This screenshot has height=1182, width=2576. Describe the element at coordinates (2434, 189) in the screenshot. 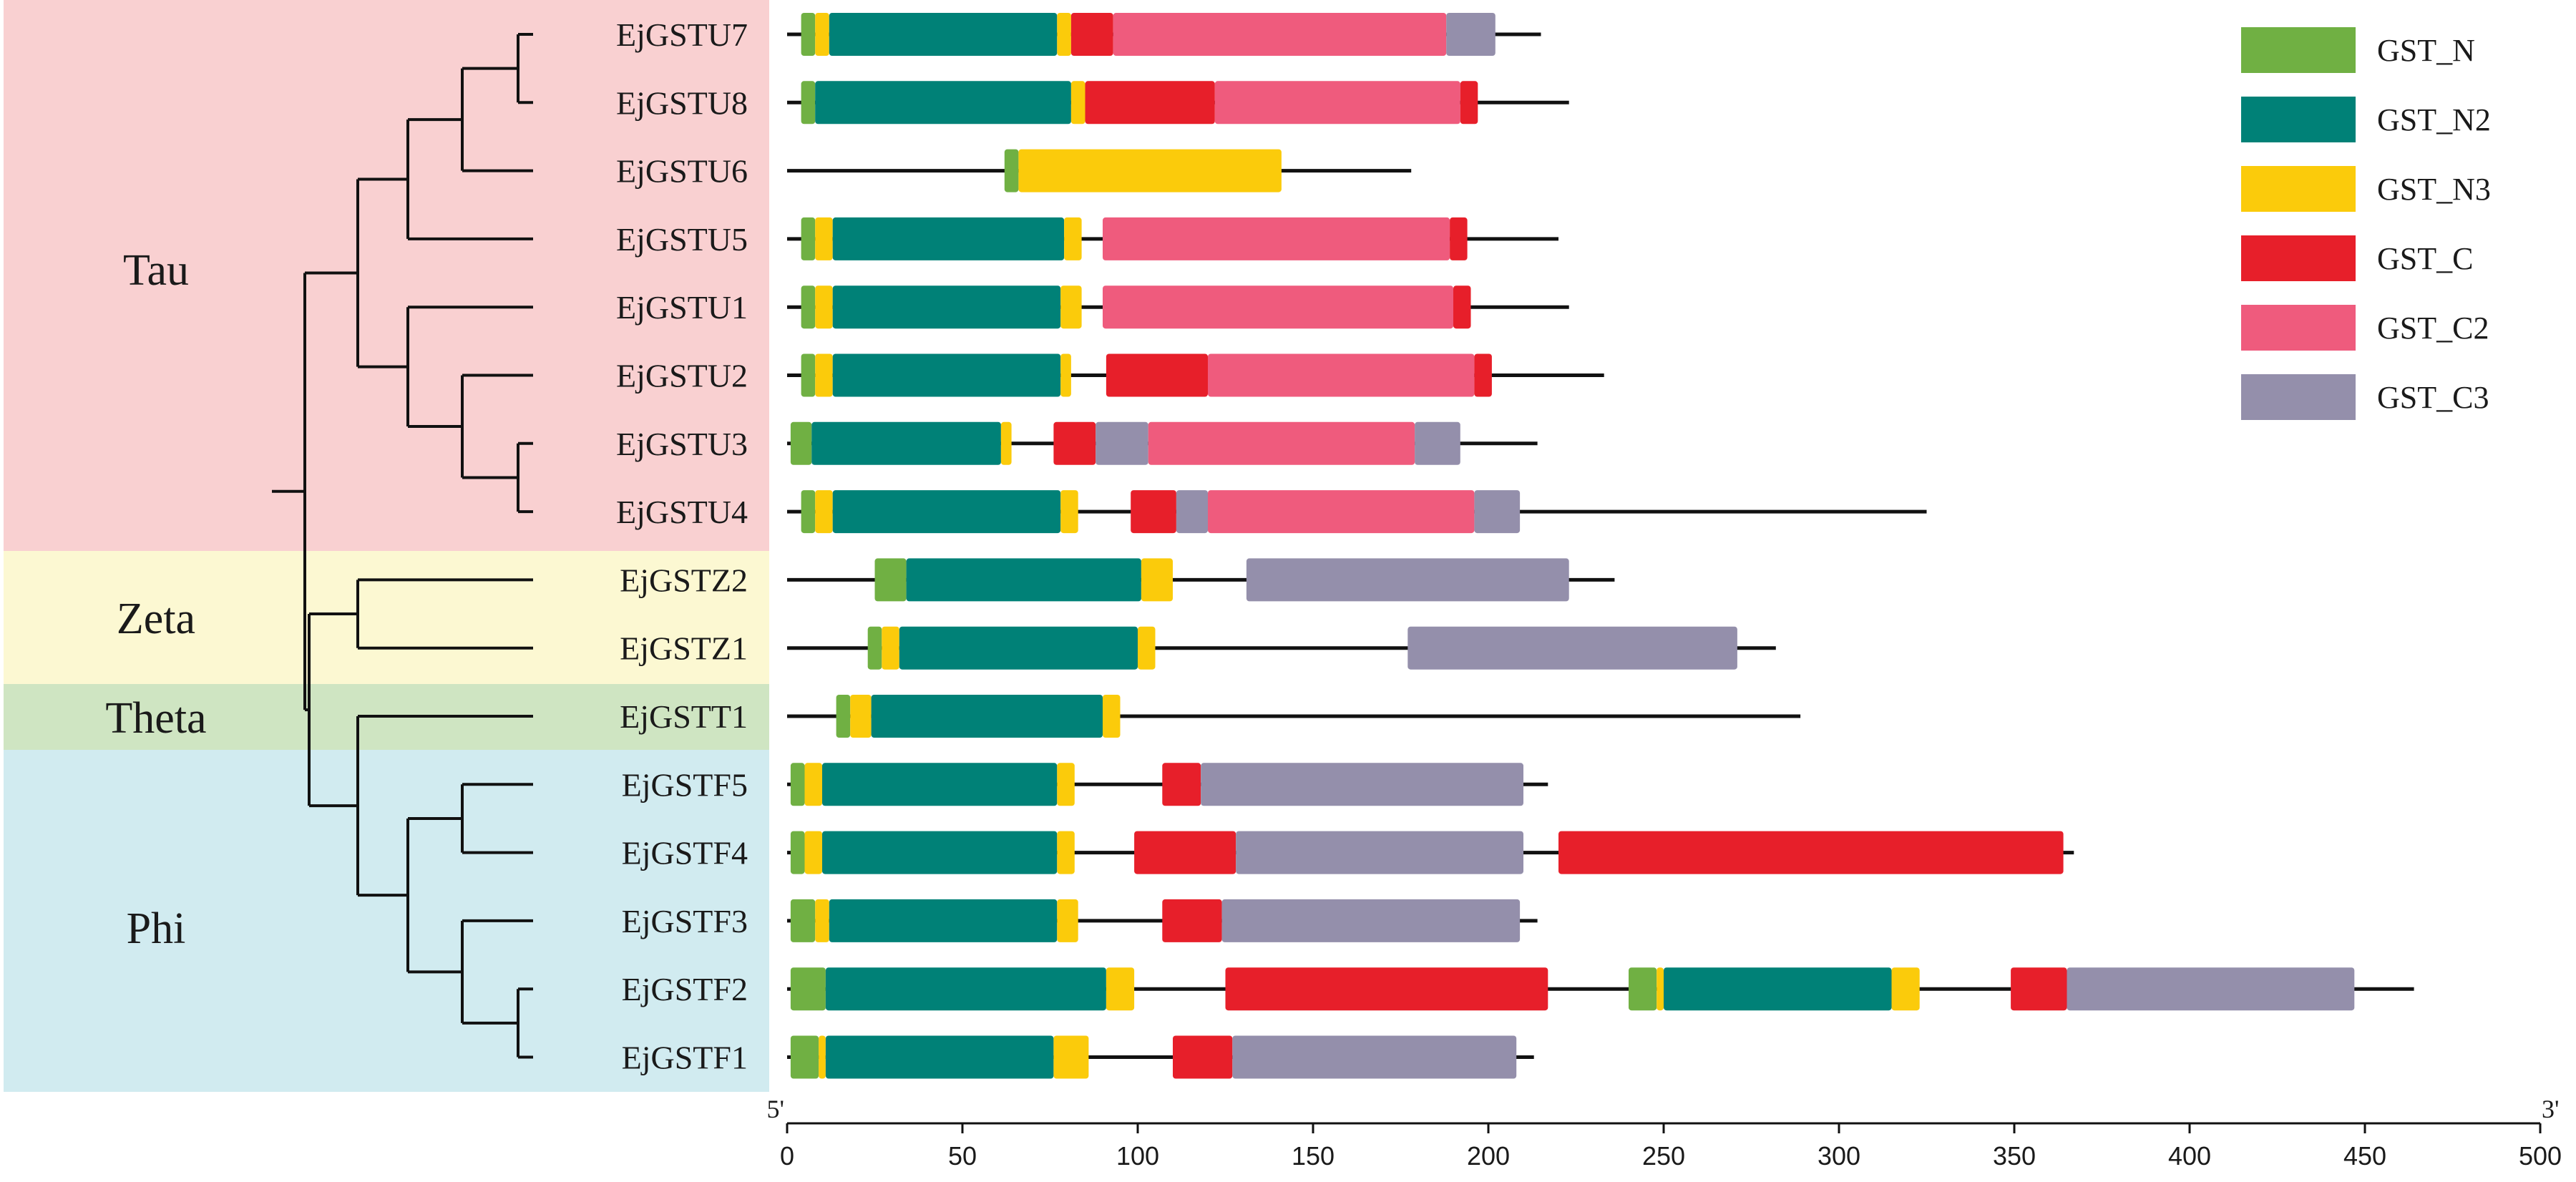

I see `legend-label: GST_N3` at that location.